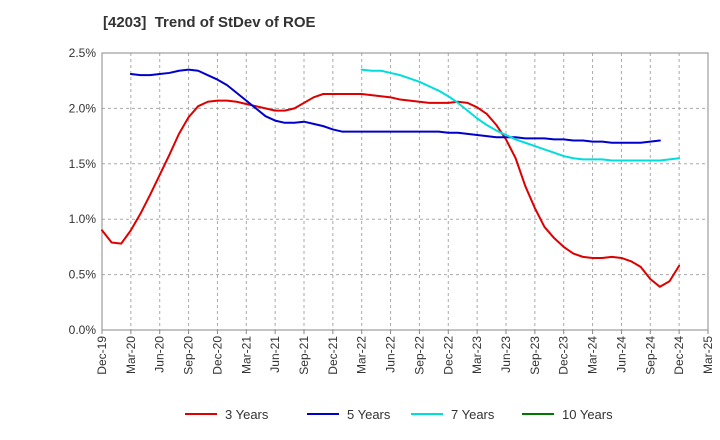 The height and width of the screenshot is (440, 720). I want to click on x-tick-label: Dec-24, so click(679, 355).